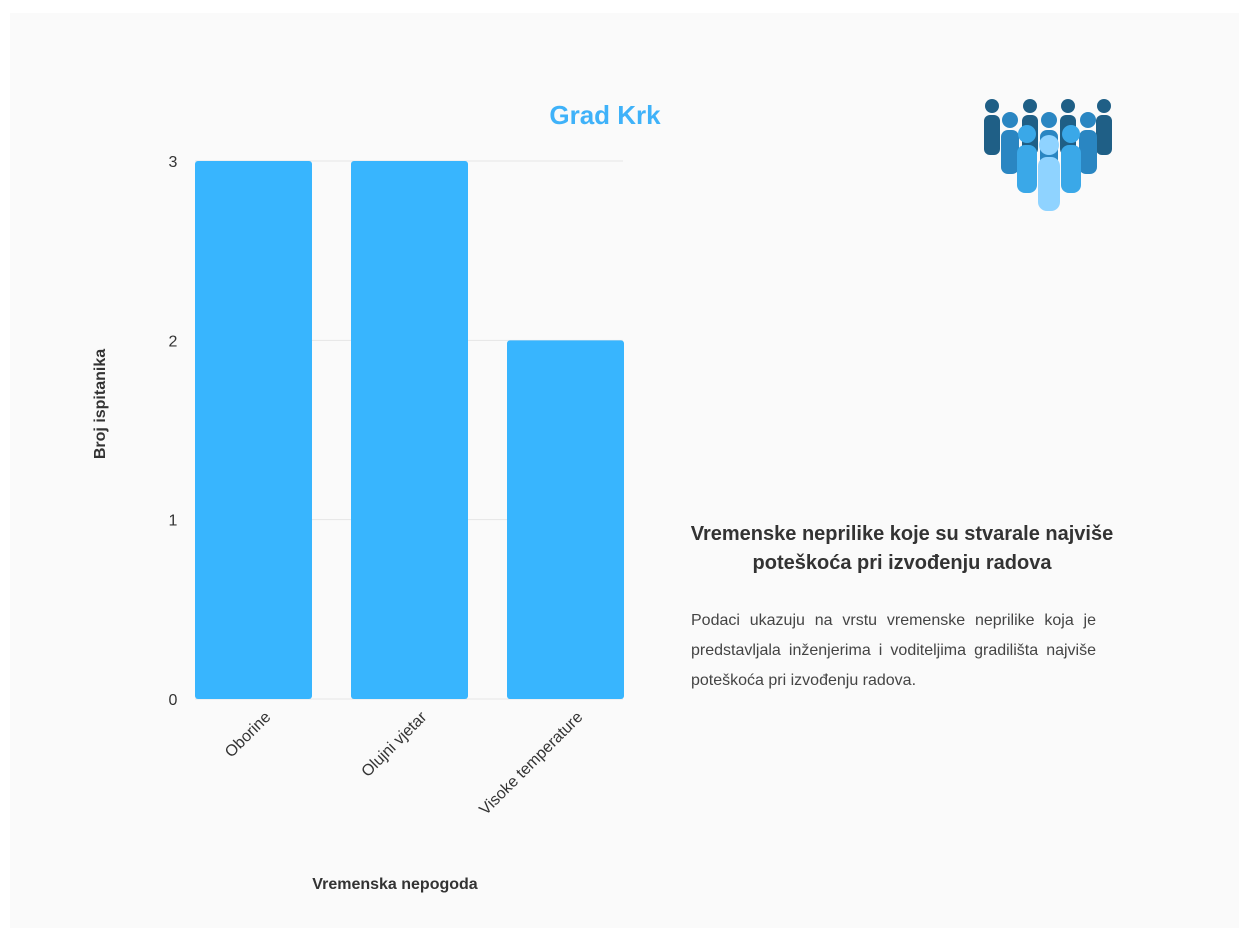  What do you see at coordinates (173, 521) in the screenshot?
I see `y-tick-label: 1` at bounding box center [173, 521].